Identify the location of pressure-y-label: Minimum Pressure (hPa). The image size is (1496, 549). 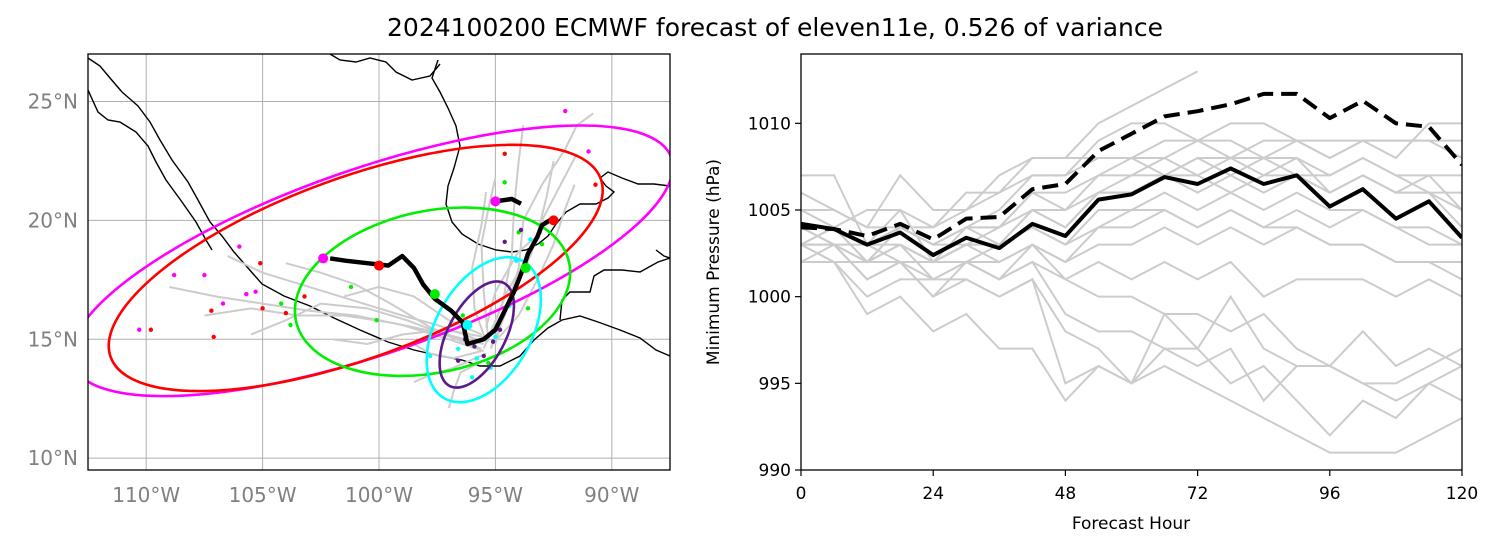
(714, 262).